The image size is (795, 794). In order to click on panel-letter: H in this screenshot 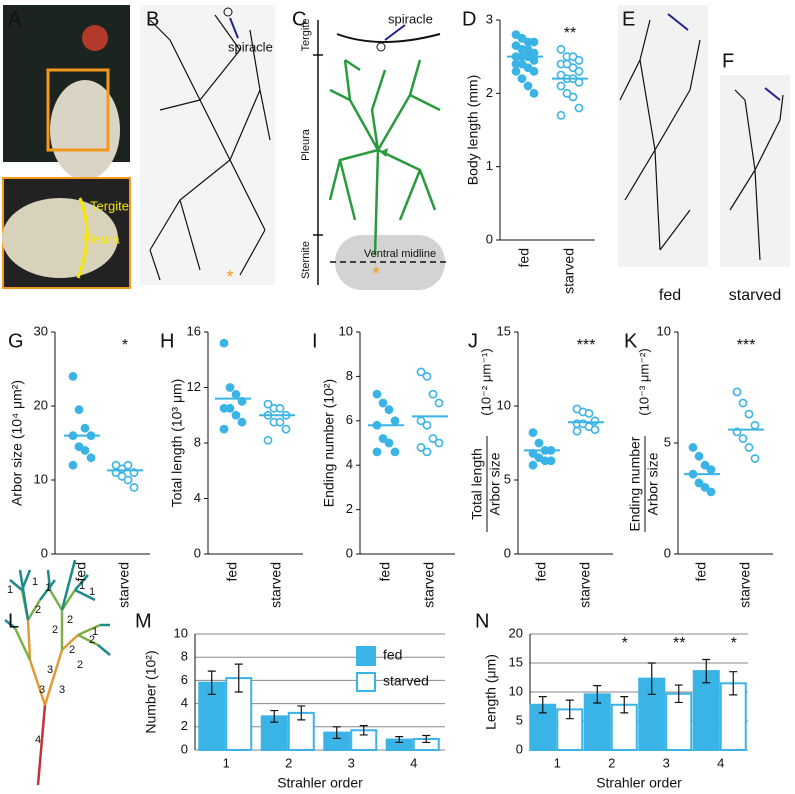, I will do `click(167, 341)`.